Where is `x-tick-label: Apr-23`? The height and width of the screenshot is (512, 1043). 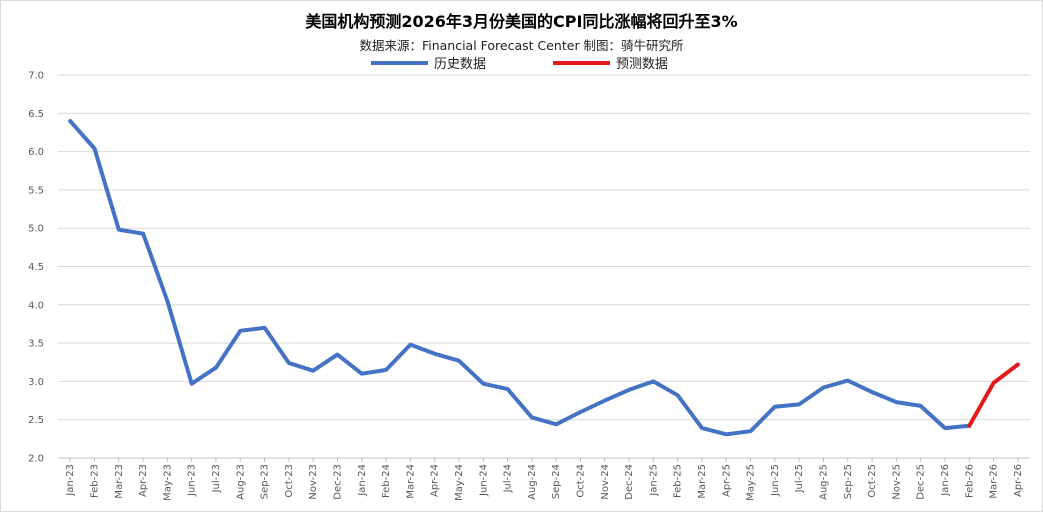 x-tick-label: Apr-23 is located at coordinates (143, 480).